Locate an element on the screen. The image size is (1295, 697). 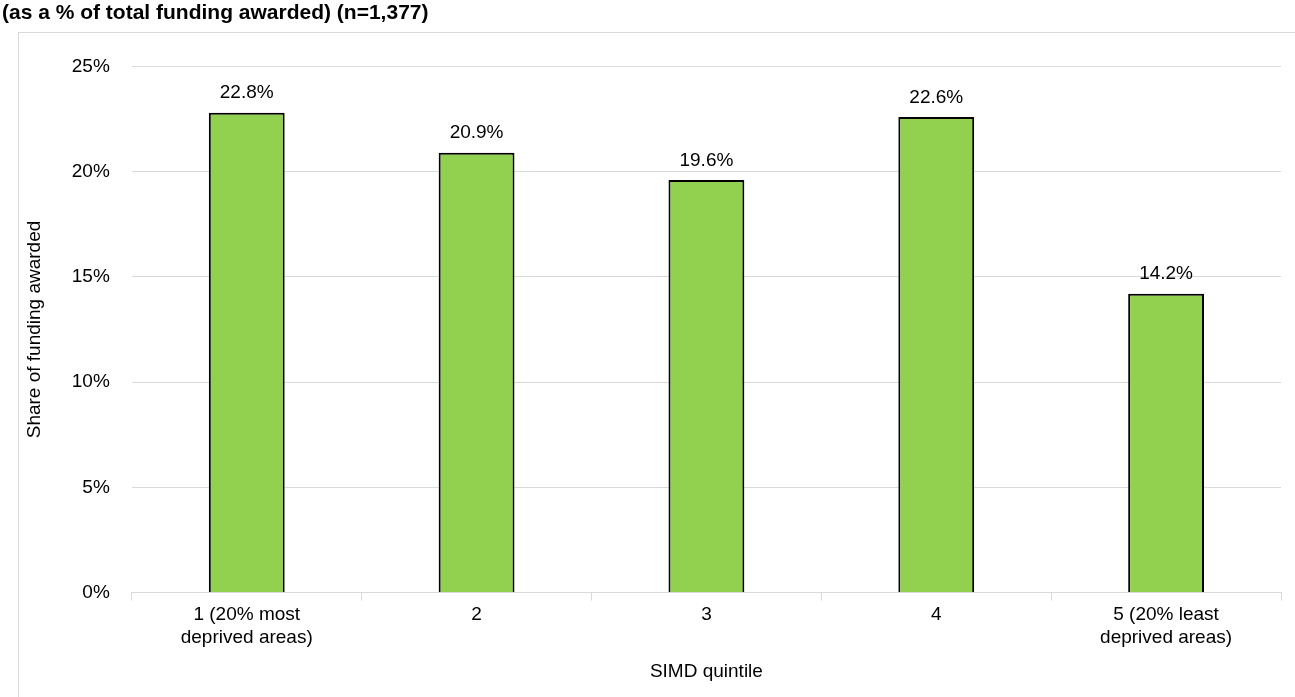
y-axis-title: Share of funding awarded is located at coordinates (33, 329).